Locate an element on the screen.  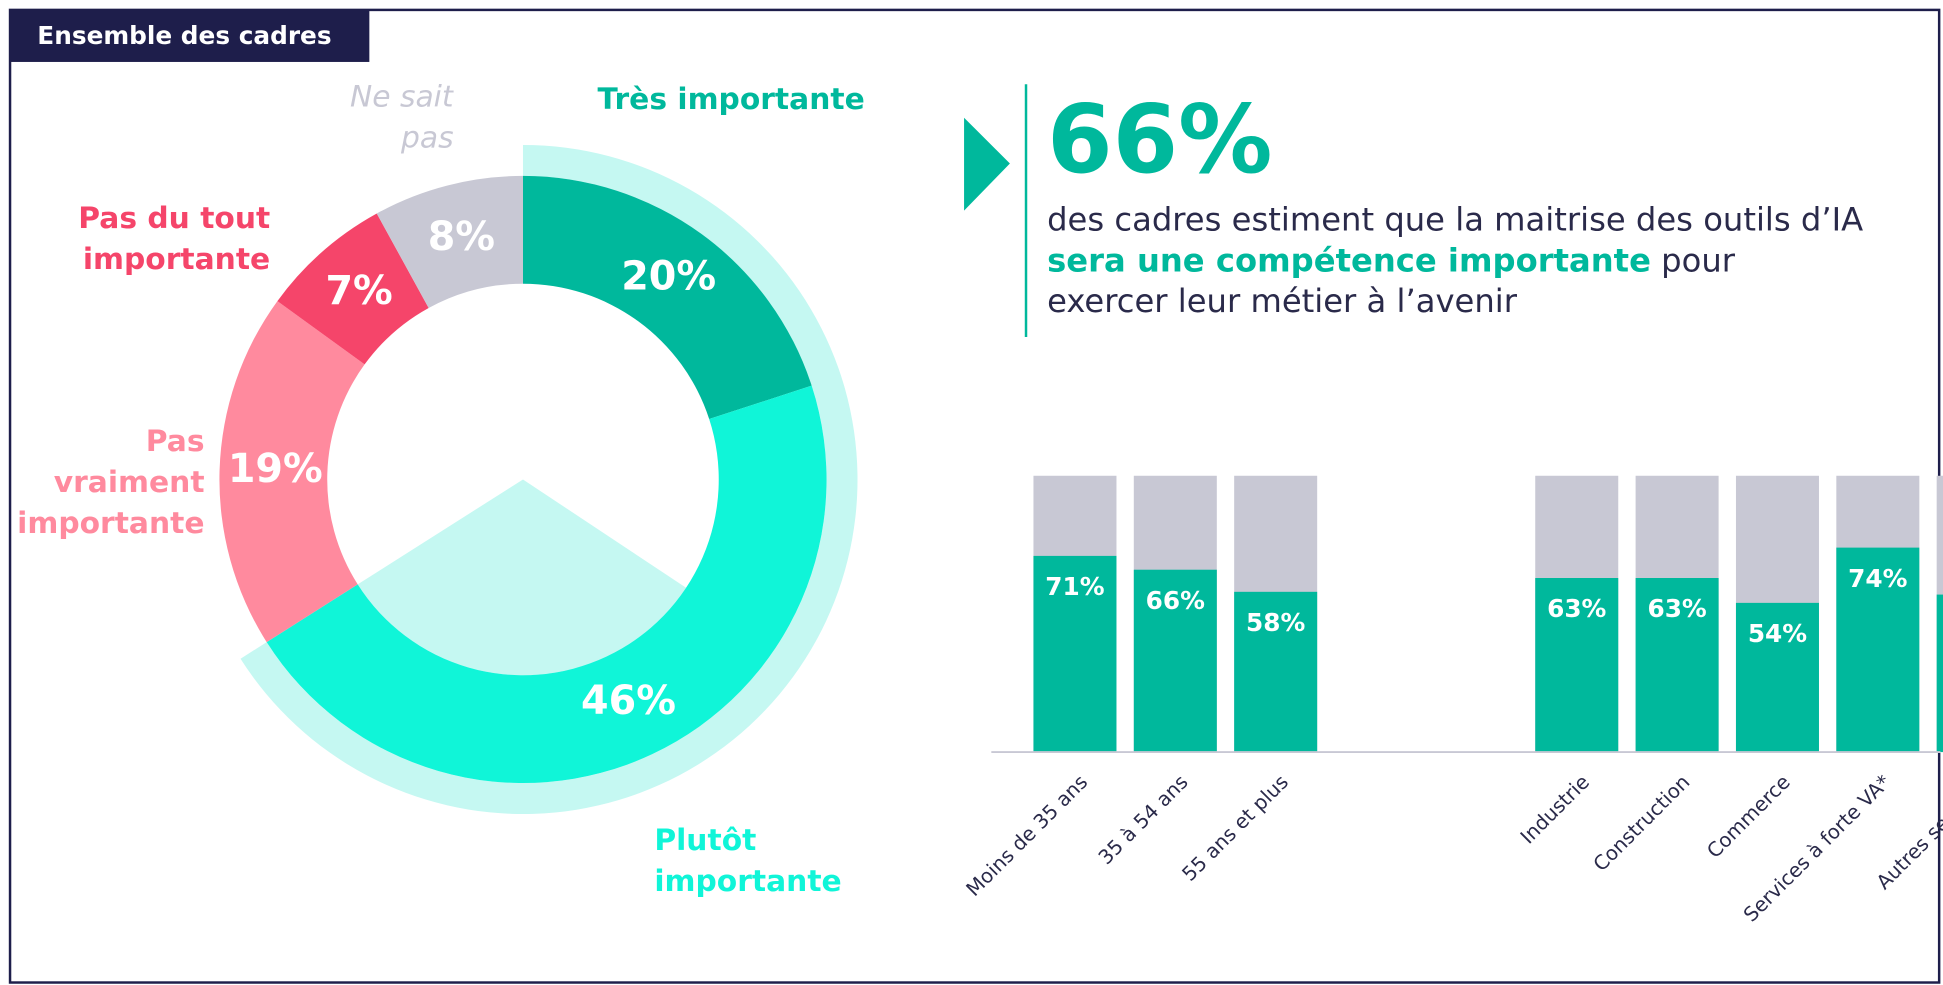
title-tab is located at coordinates (190, 35).